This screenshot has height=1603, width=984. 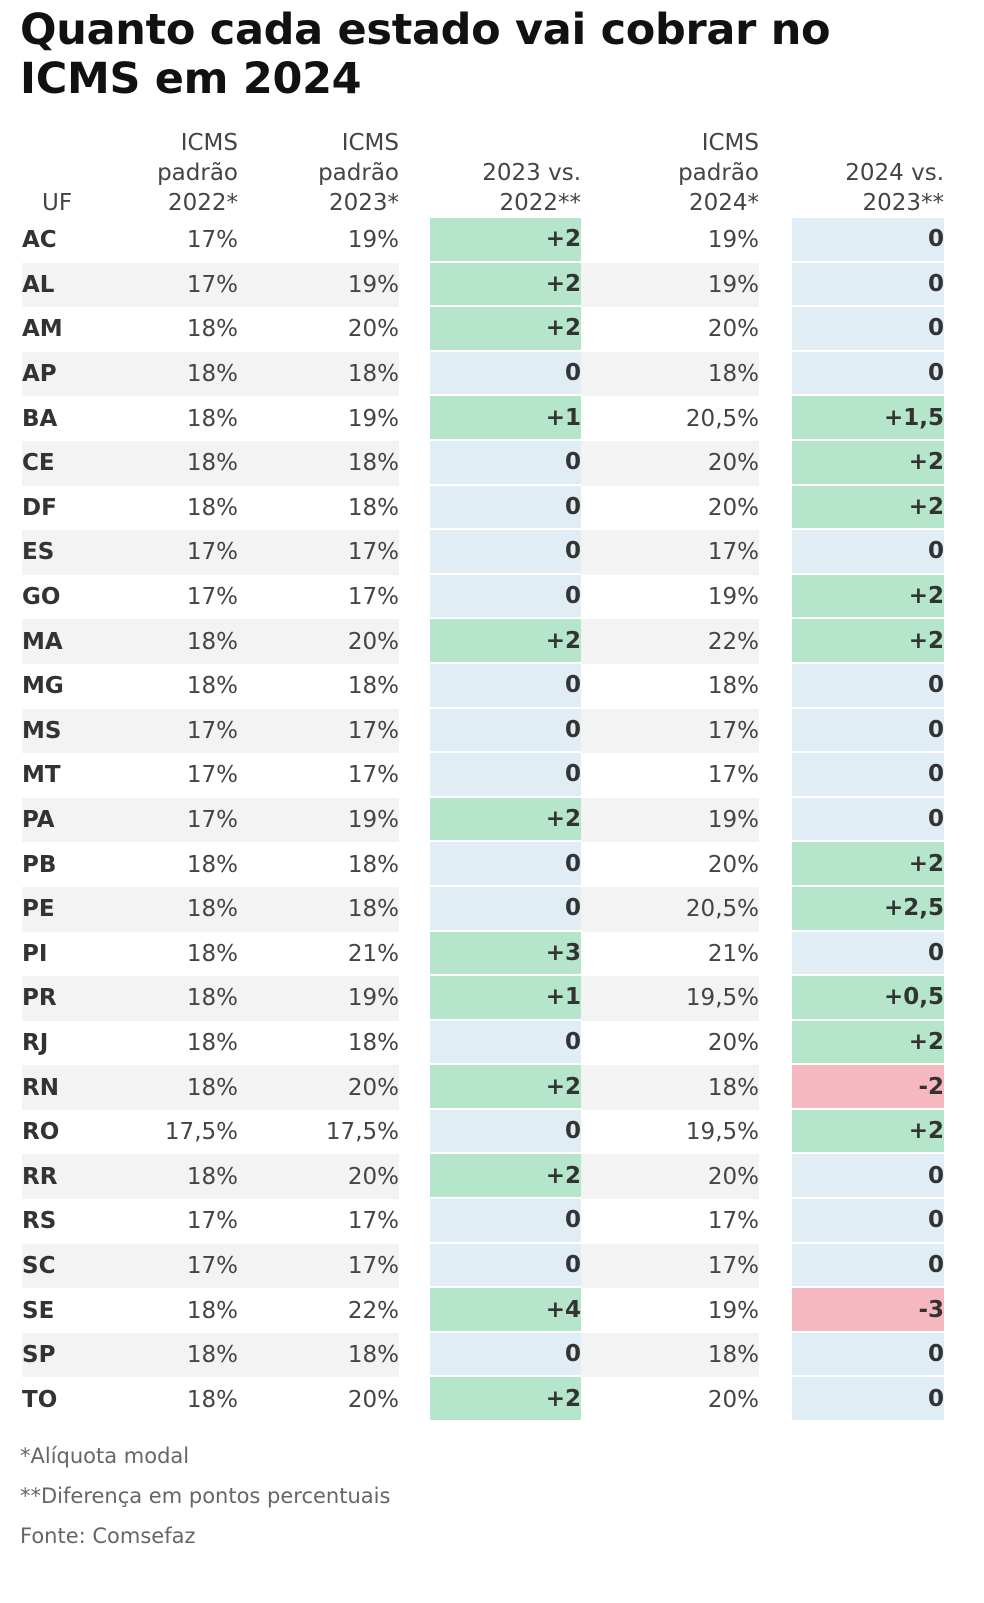 I want to click on table-row: PE 18% 18% 0 20,5% +2,5, so click(x=483, y=909).